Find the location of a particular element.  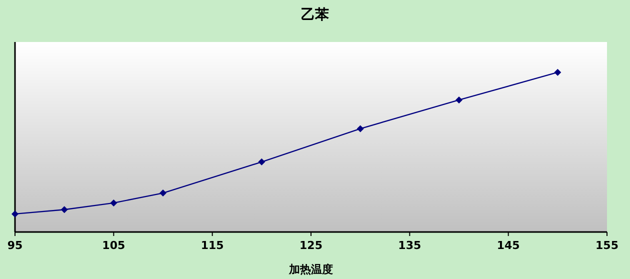

x-tick-label: 95 is located at coordinates (15, 245).